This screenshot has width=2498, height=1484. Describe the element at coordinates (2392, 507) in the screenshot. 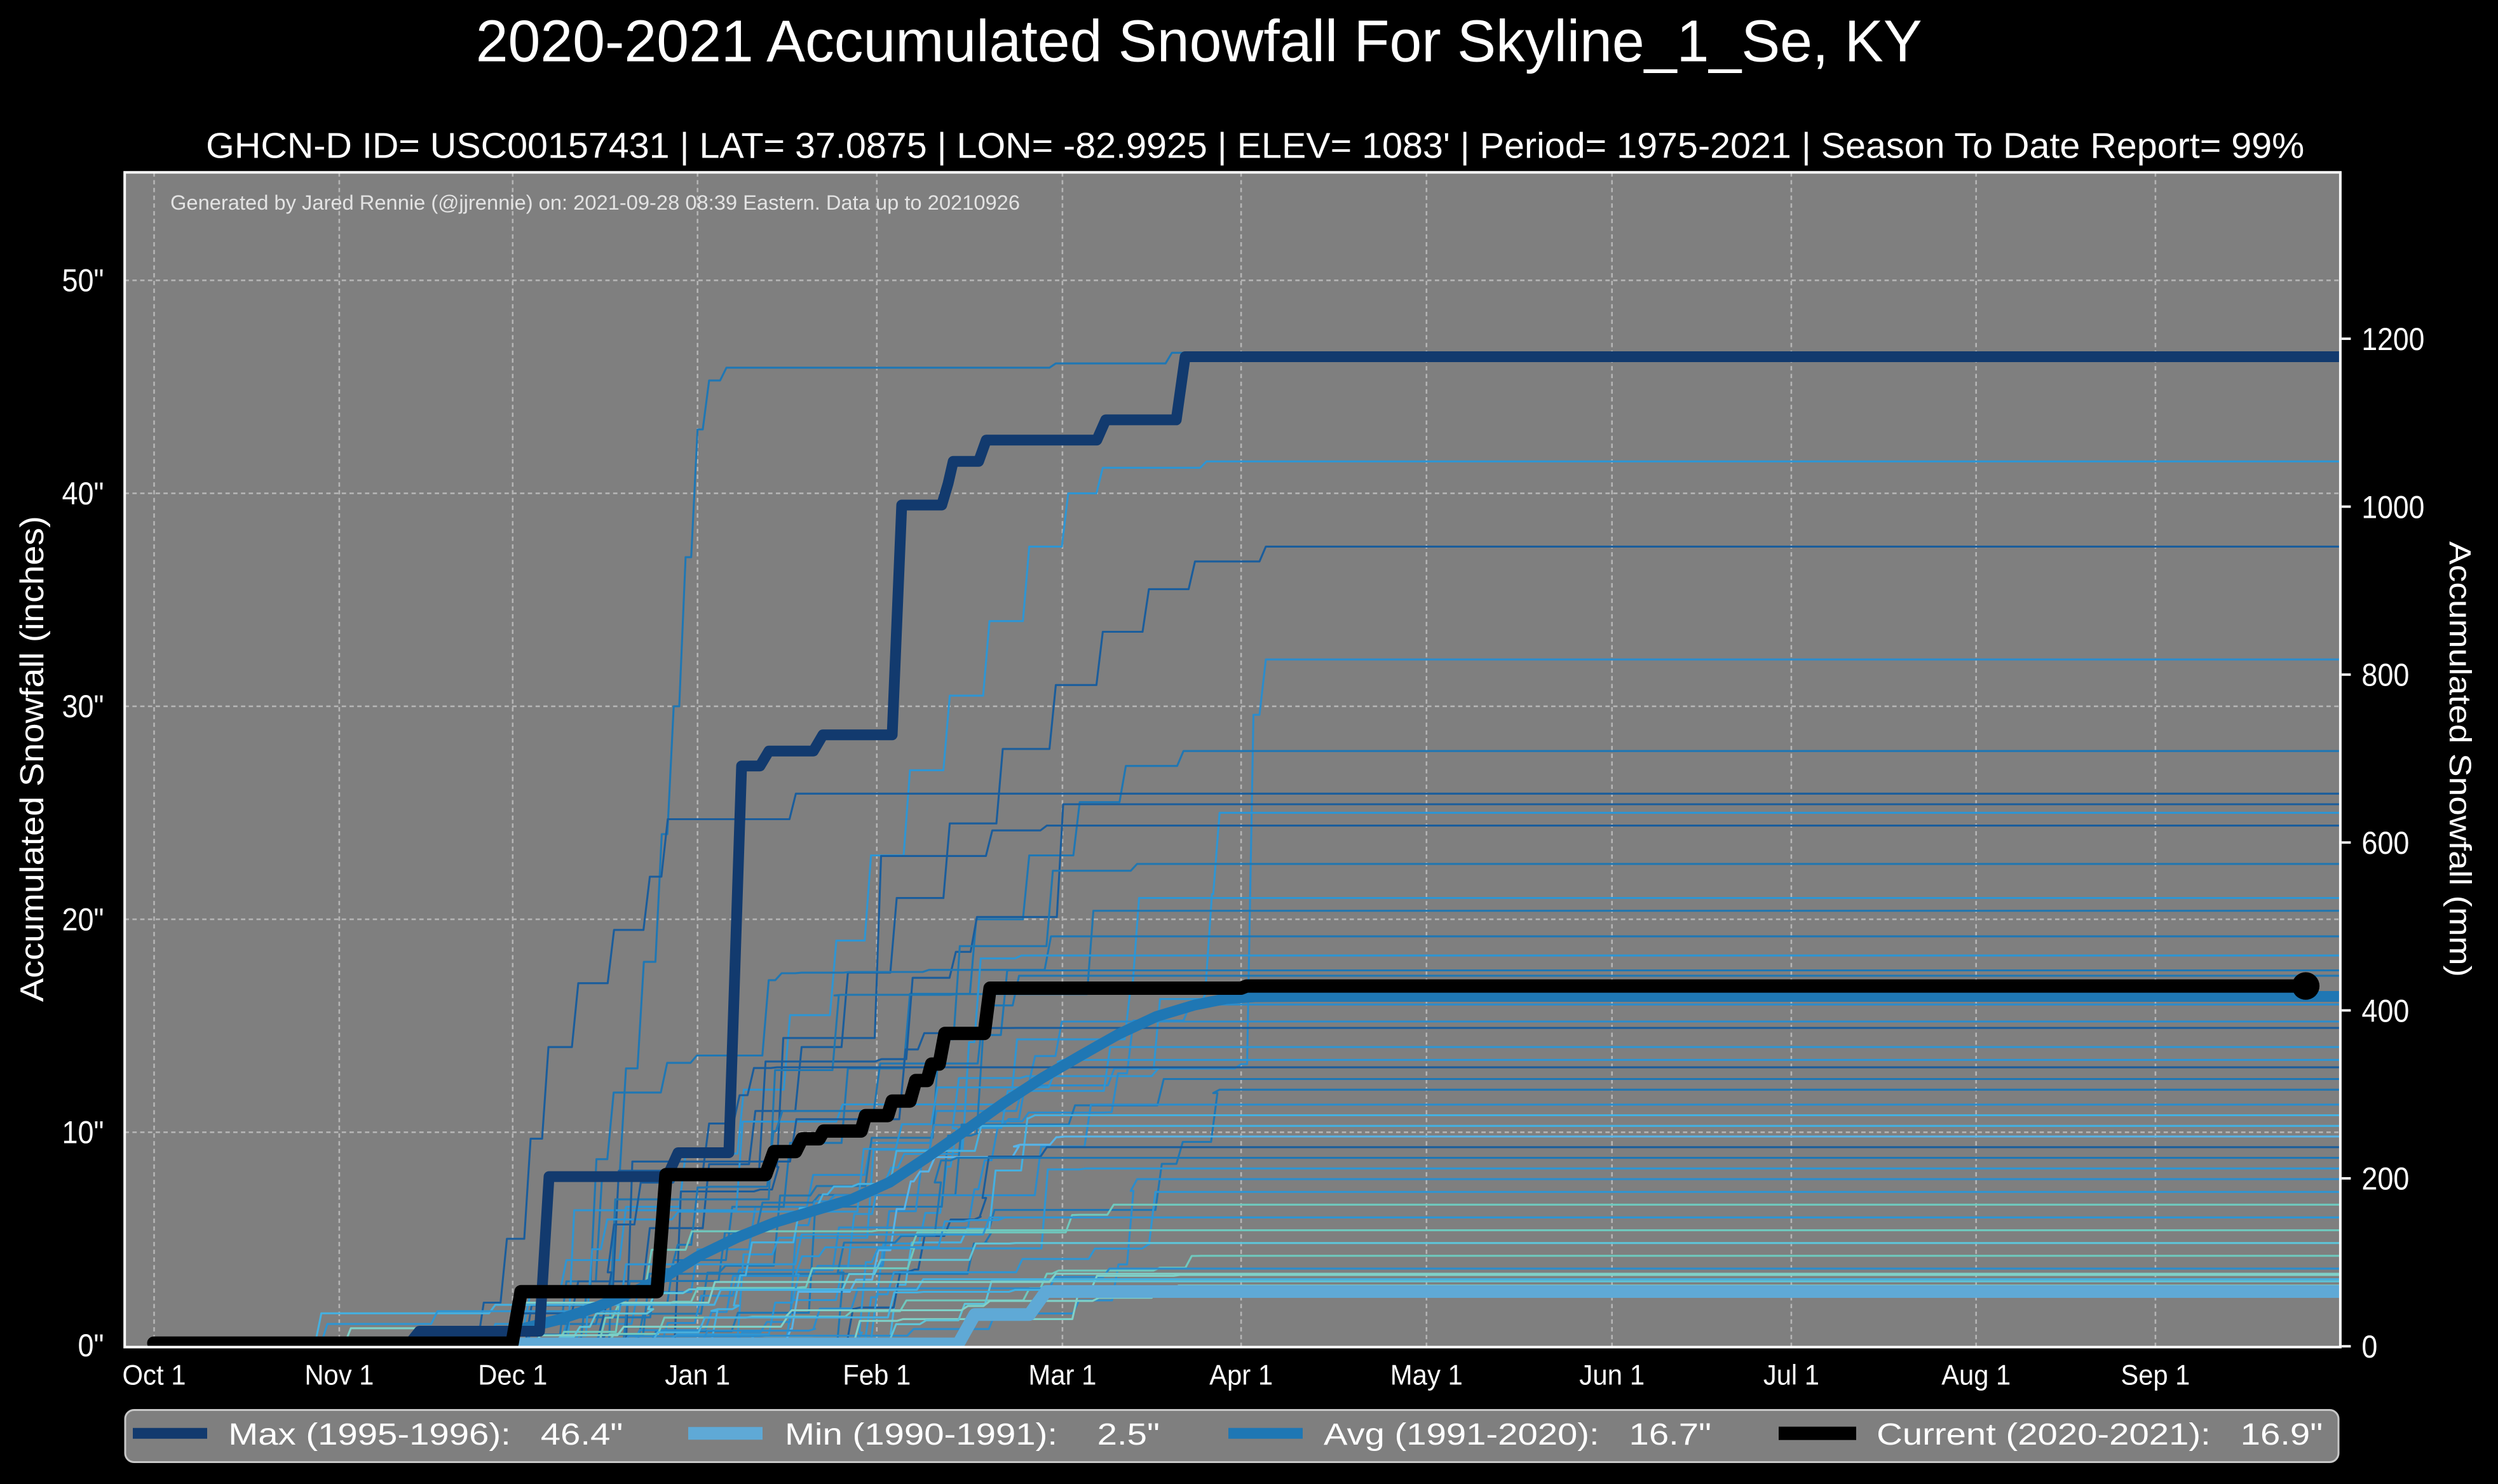

I see `svg-text: 1000` at that location.